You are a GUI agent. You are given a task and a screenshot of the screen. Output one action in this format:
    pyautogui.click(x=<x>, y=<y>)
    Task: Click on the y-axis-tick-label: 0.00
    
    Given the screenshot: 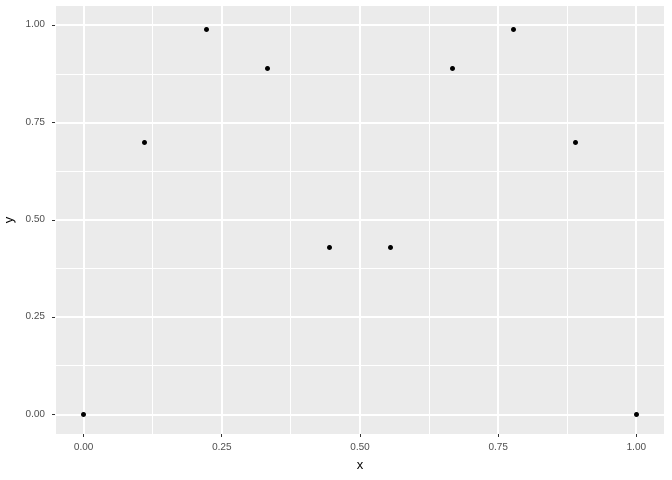 What is the action you would take?
    pyautogui.click(x=35, y=414)
    